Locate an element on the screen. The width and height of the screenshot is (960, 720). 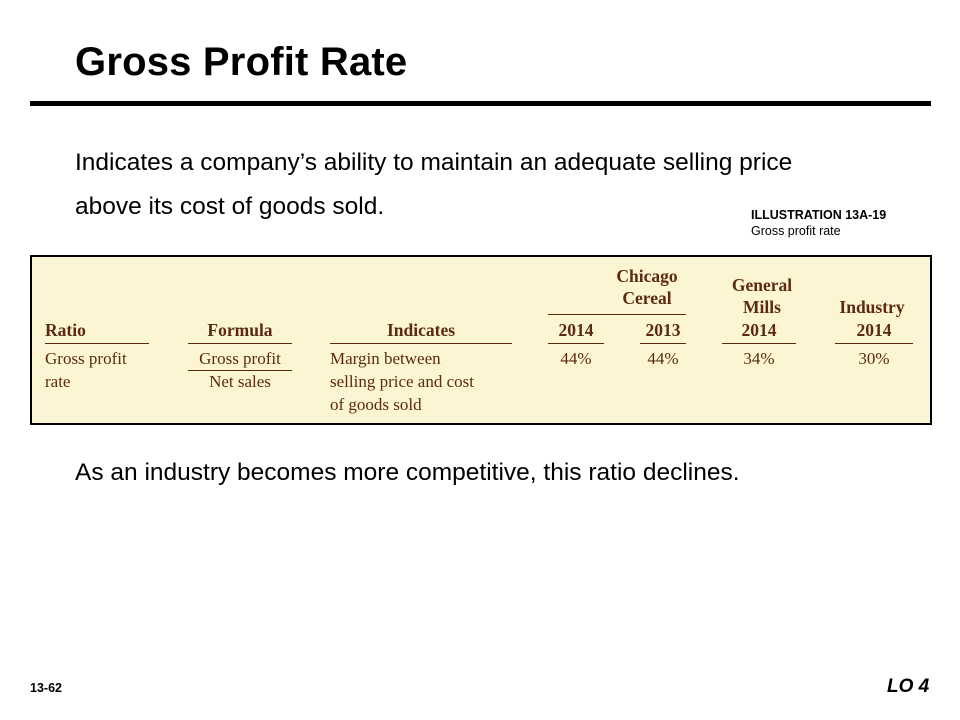
cell-indicates-line2: selling price and cost is located at coordinates (402, 381).